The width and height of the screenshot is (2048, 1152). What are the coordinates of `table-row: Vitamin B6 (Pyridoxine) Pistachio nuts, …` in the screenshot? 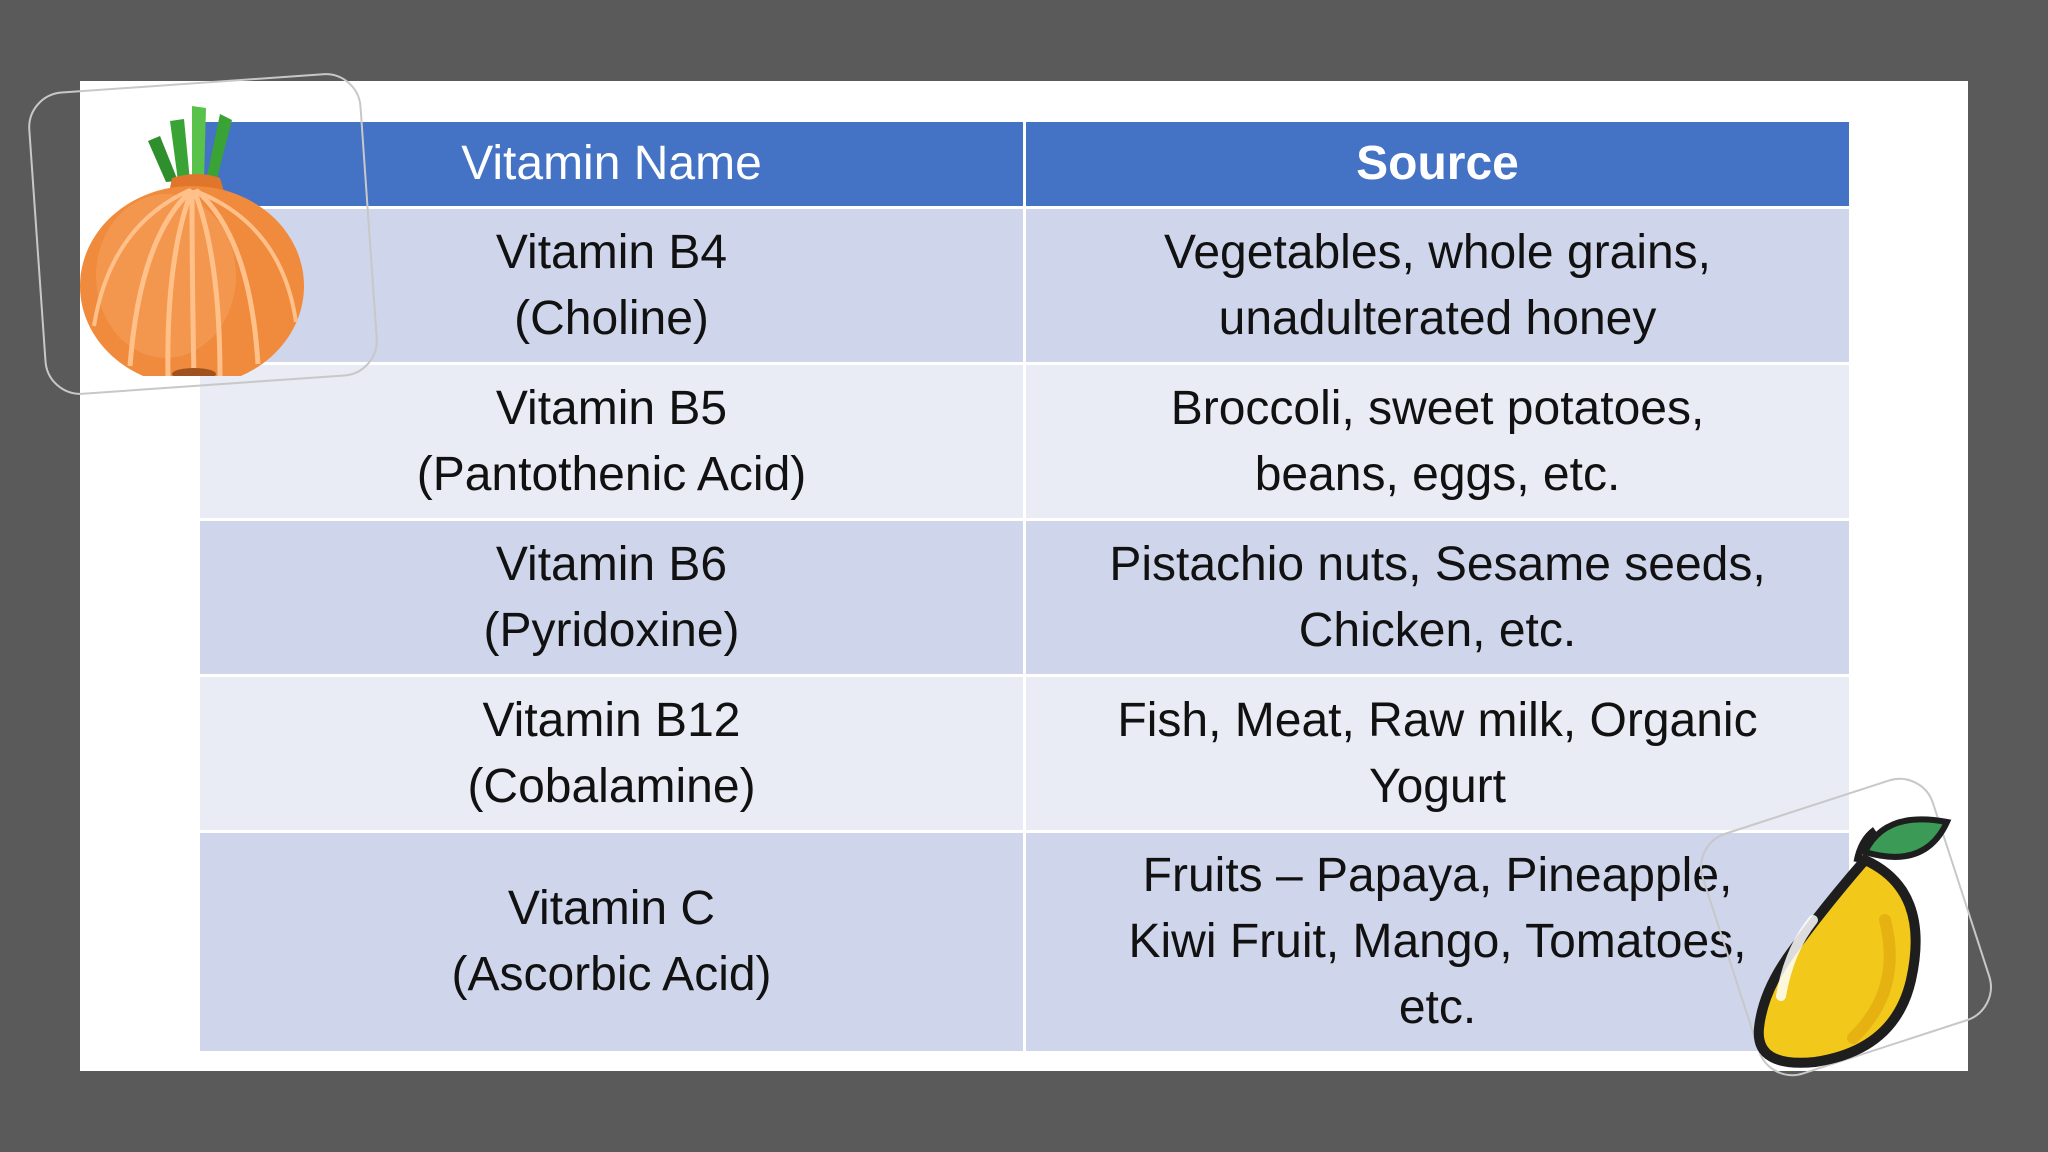 It's located at (1024, 597).